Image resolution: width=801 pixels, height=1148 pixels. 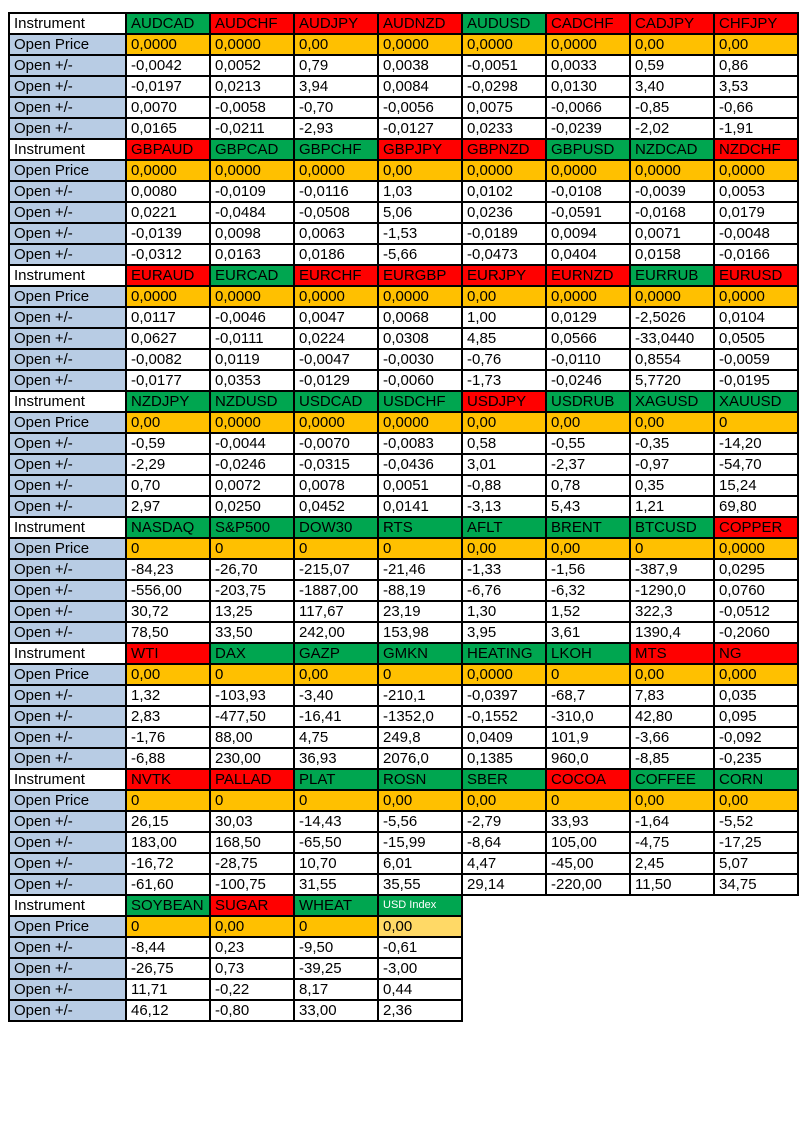 I want to click on open-change-cell: -0,0048, so click(x=756, y=233).